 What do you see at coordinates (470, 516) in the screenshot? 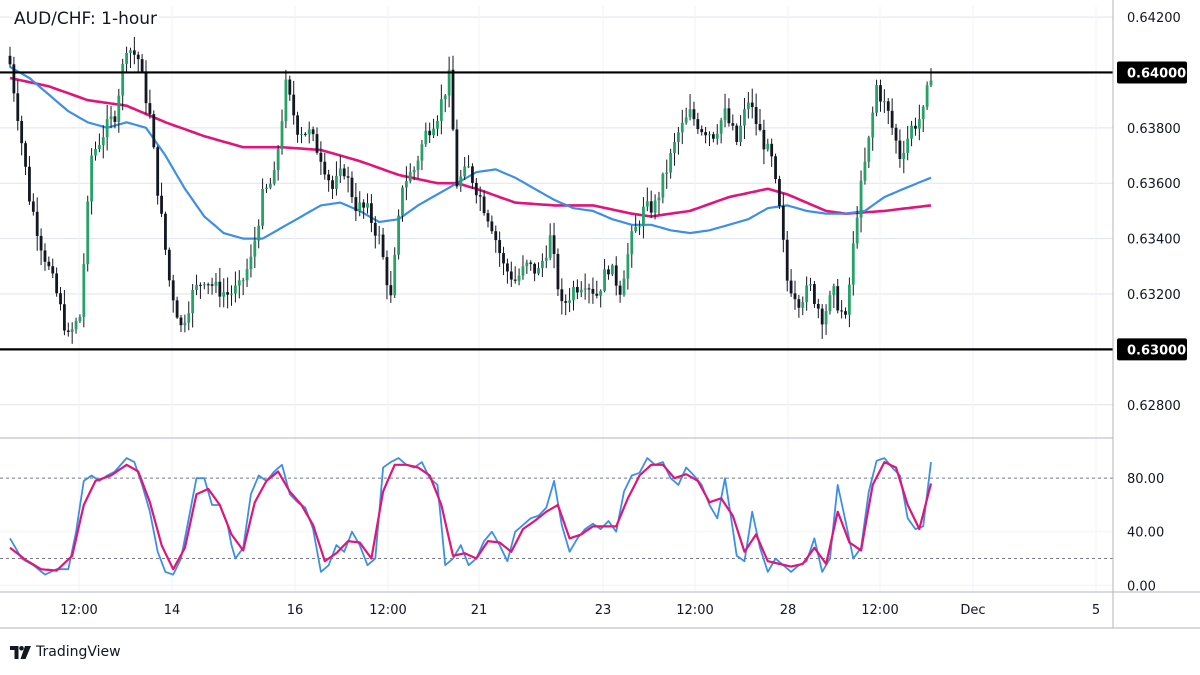
I see `stochastic-k-line` at bounding box center [470, 516].